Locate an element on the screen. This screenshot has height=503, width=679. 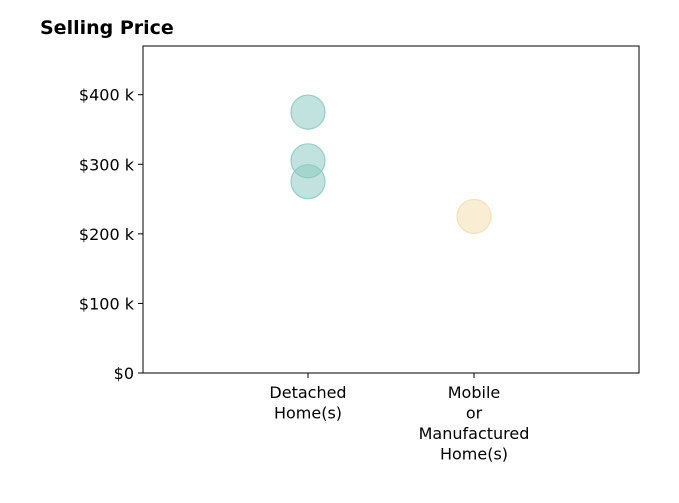
y-tick-label: $200 k is located at coordinates (107, 234).